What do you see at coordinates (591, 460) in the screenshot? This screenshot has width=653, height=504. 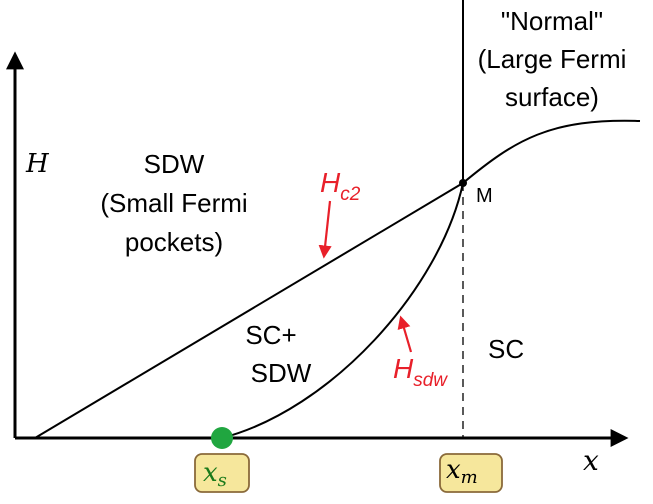 I see `x-axis-label: x` at bounding box center [591, 460].